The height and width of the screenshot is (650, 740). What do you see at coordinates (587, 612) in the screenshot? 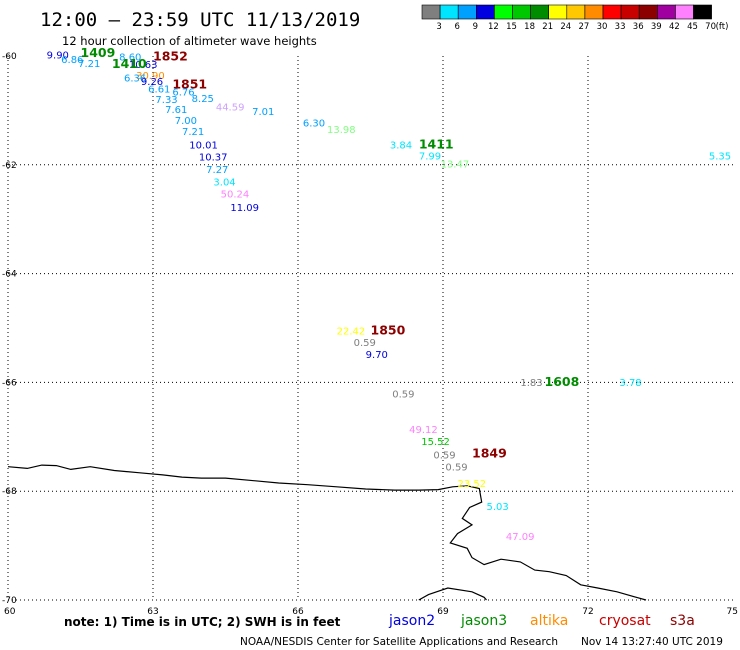
I see `lon-tick-label: 72` at bounding box center [587, 612].